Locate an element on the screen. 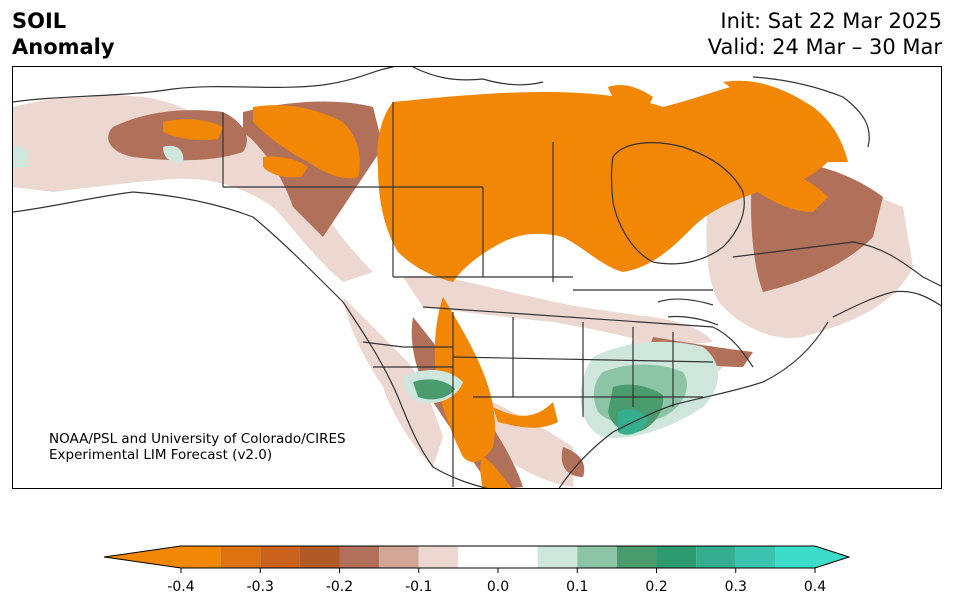  colorbar-tick-label: 0.2 is located at coordinates (656, 587).